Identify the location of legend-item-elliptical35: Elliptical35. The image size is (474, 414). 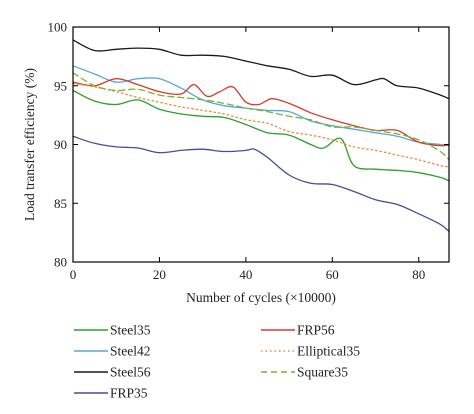
(310, 351).